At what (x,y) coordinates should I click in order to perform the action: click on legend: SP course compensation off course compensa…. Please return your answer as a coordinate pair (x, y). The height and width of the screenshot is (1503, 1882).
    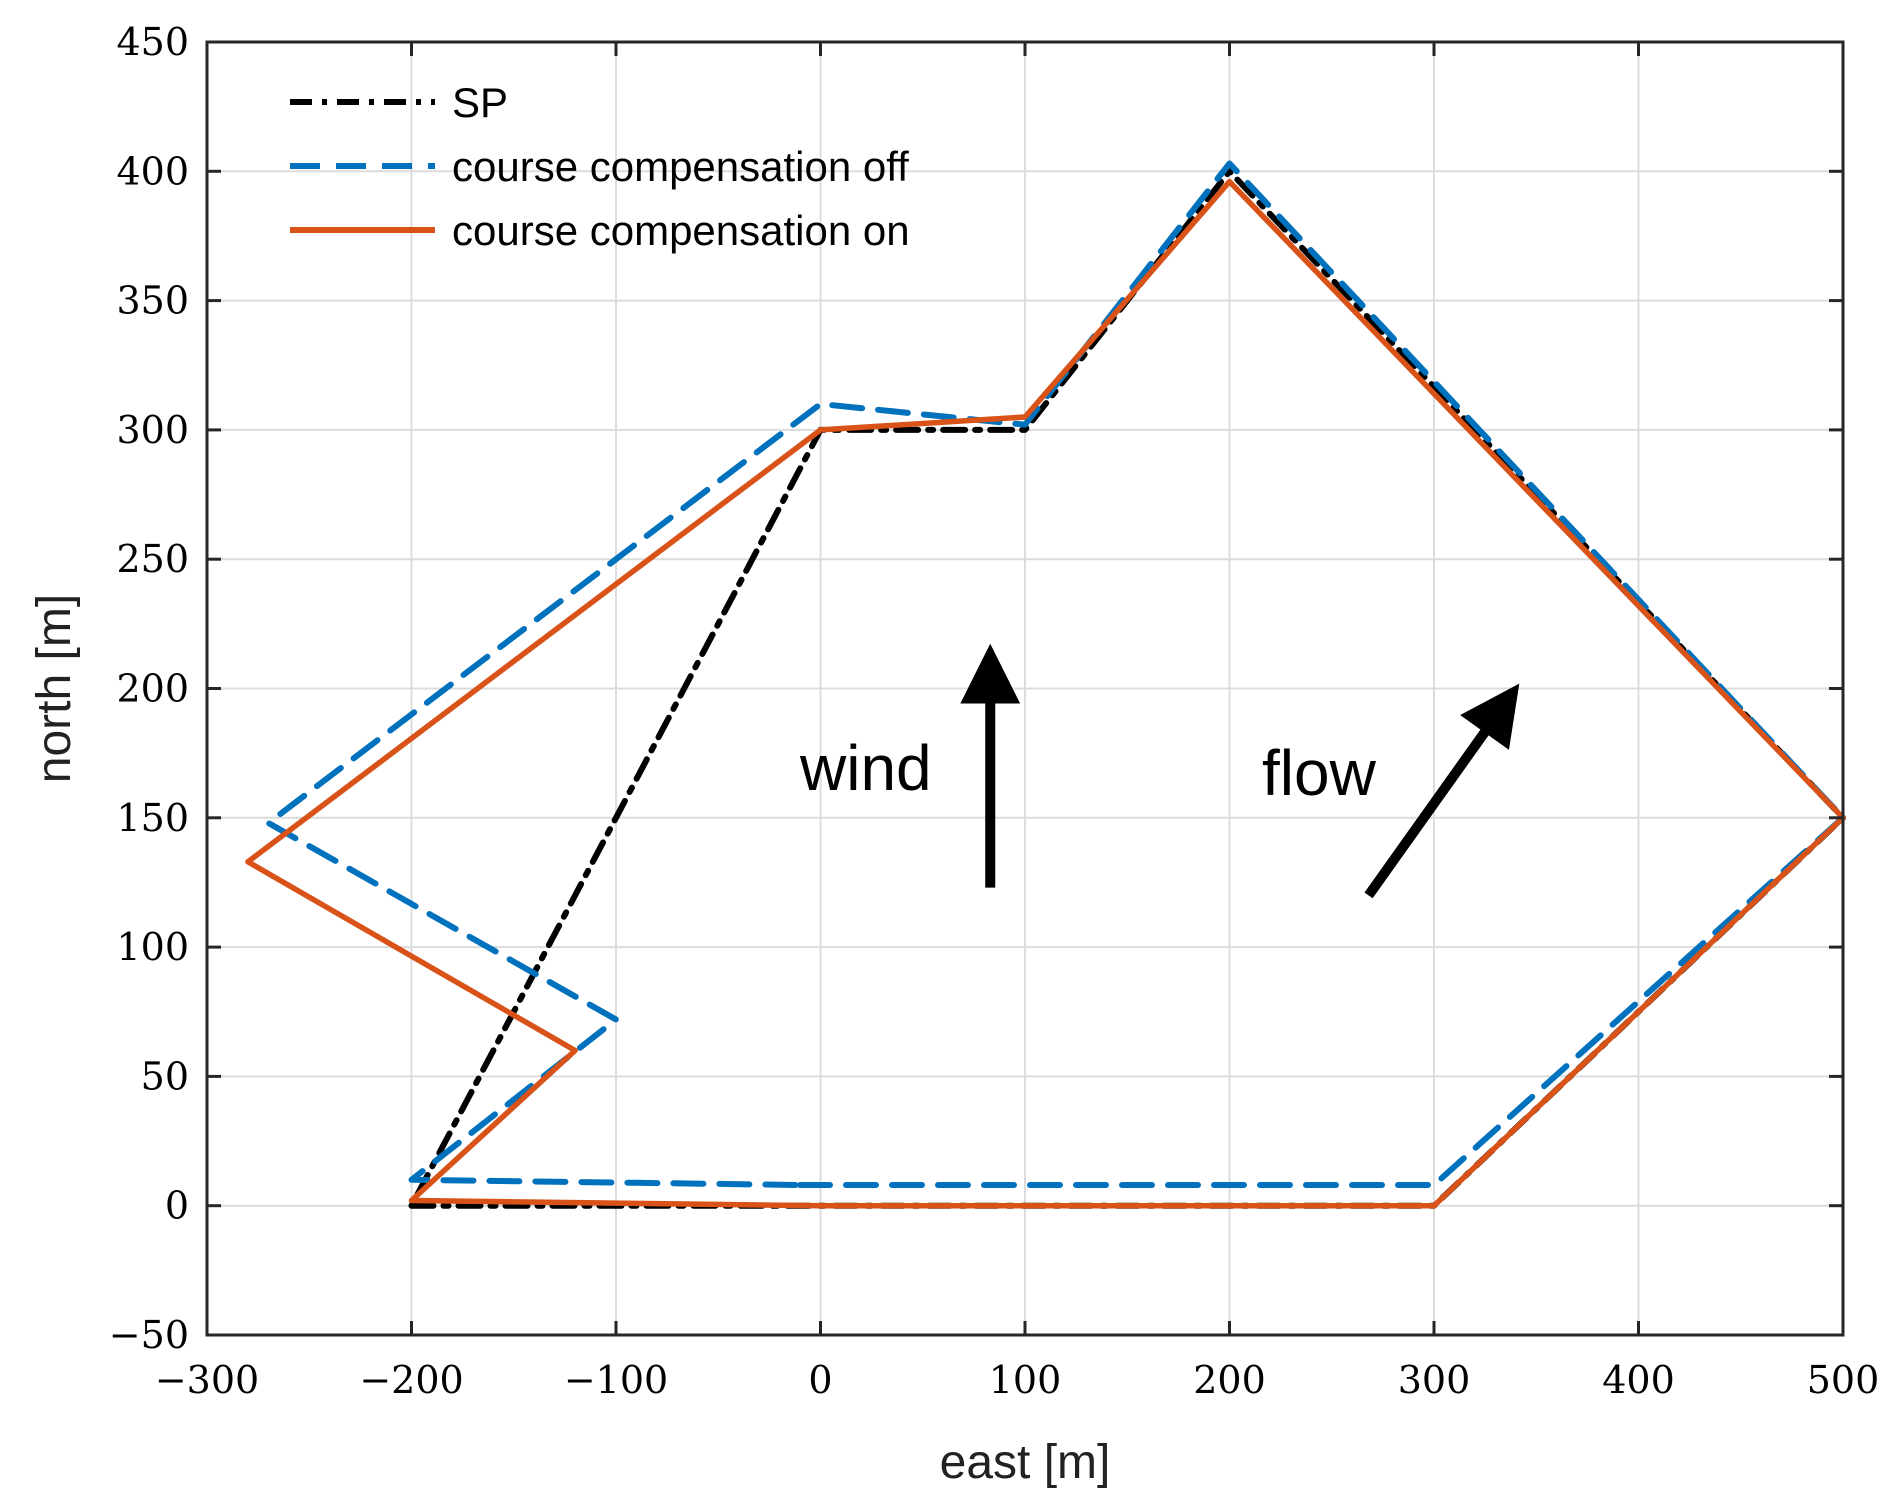
    Looking at the image, I should click on (600, 166).